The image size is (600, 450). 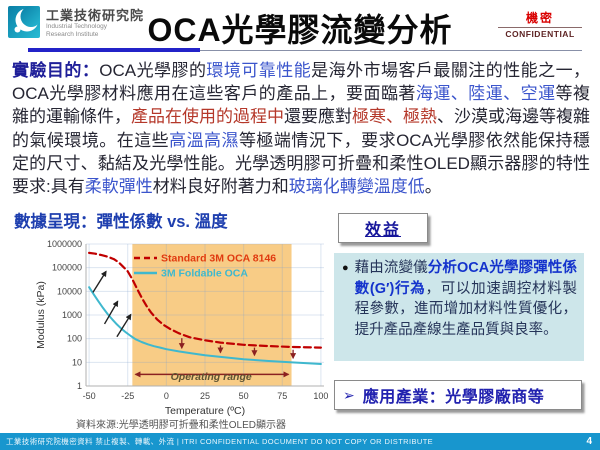 I want to click on svg-text: 0, so click(x=166, y=396).